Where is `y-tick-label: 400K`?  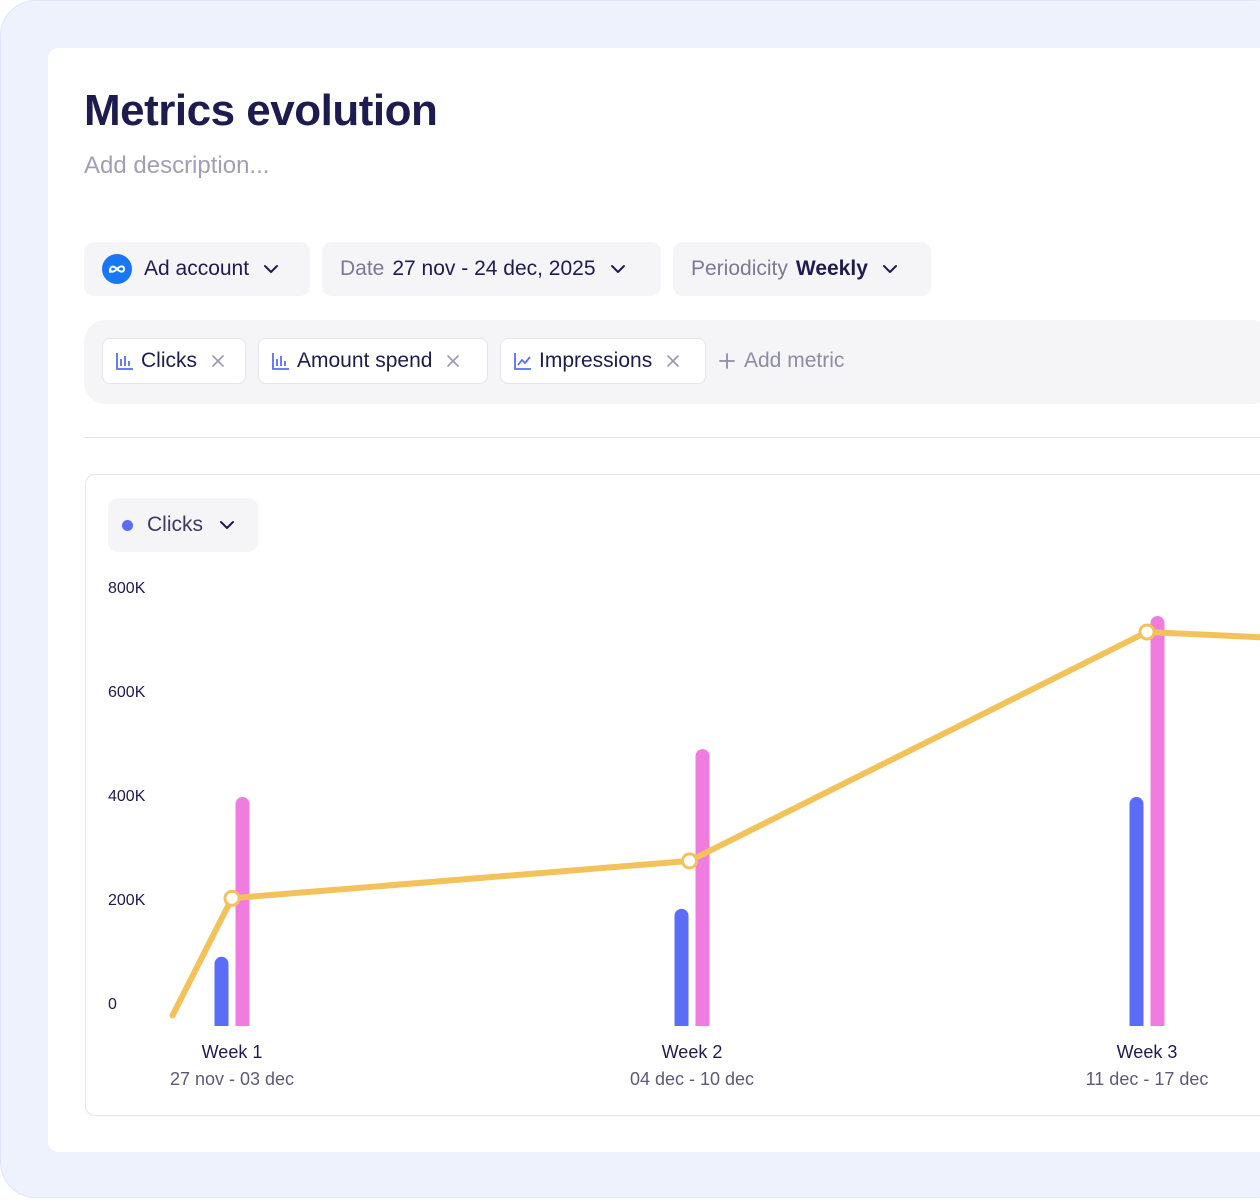
y-tick-label: 400K is located at coordinates (127, 796).